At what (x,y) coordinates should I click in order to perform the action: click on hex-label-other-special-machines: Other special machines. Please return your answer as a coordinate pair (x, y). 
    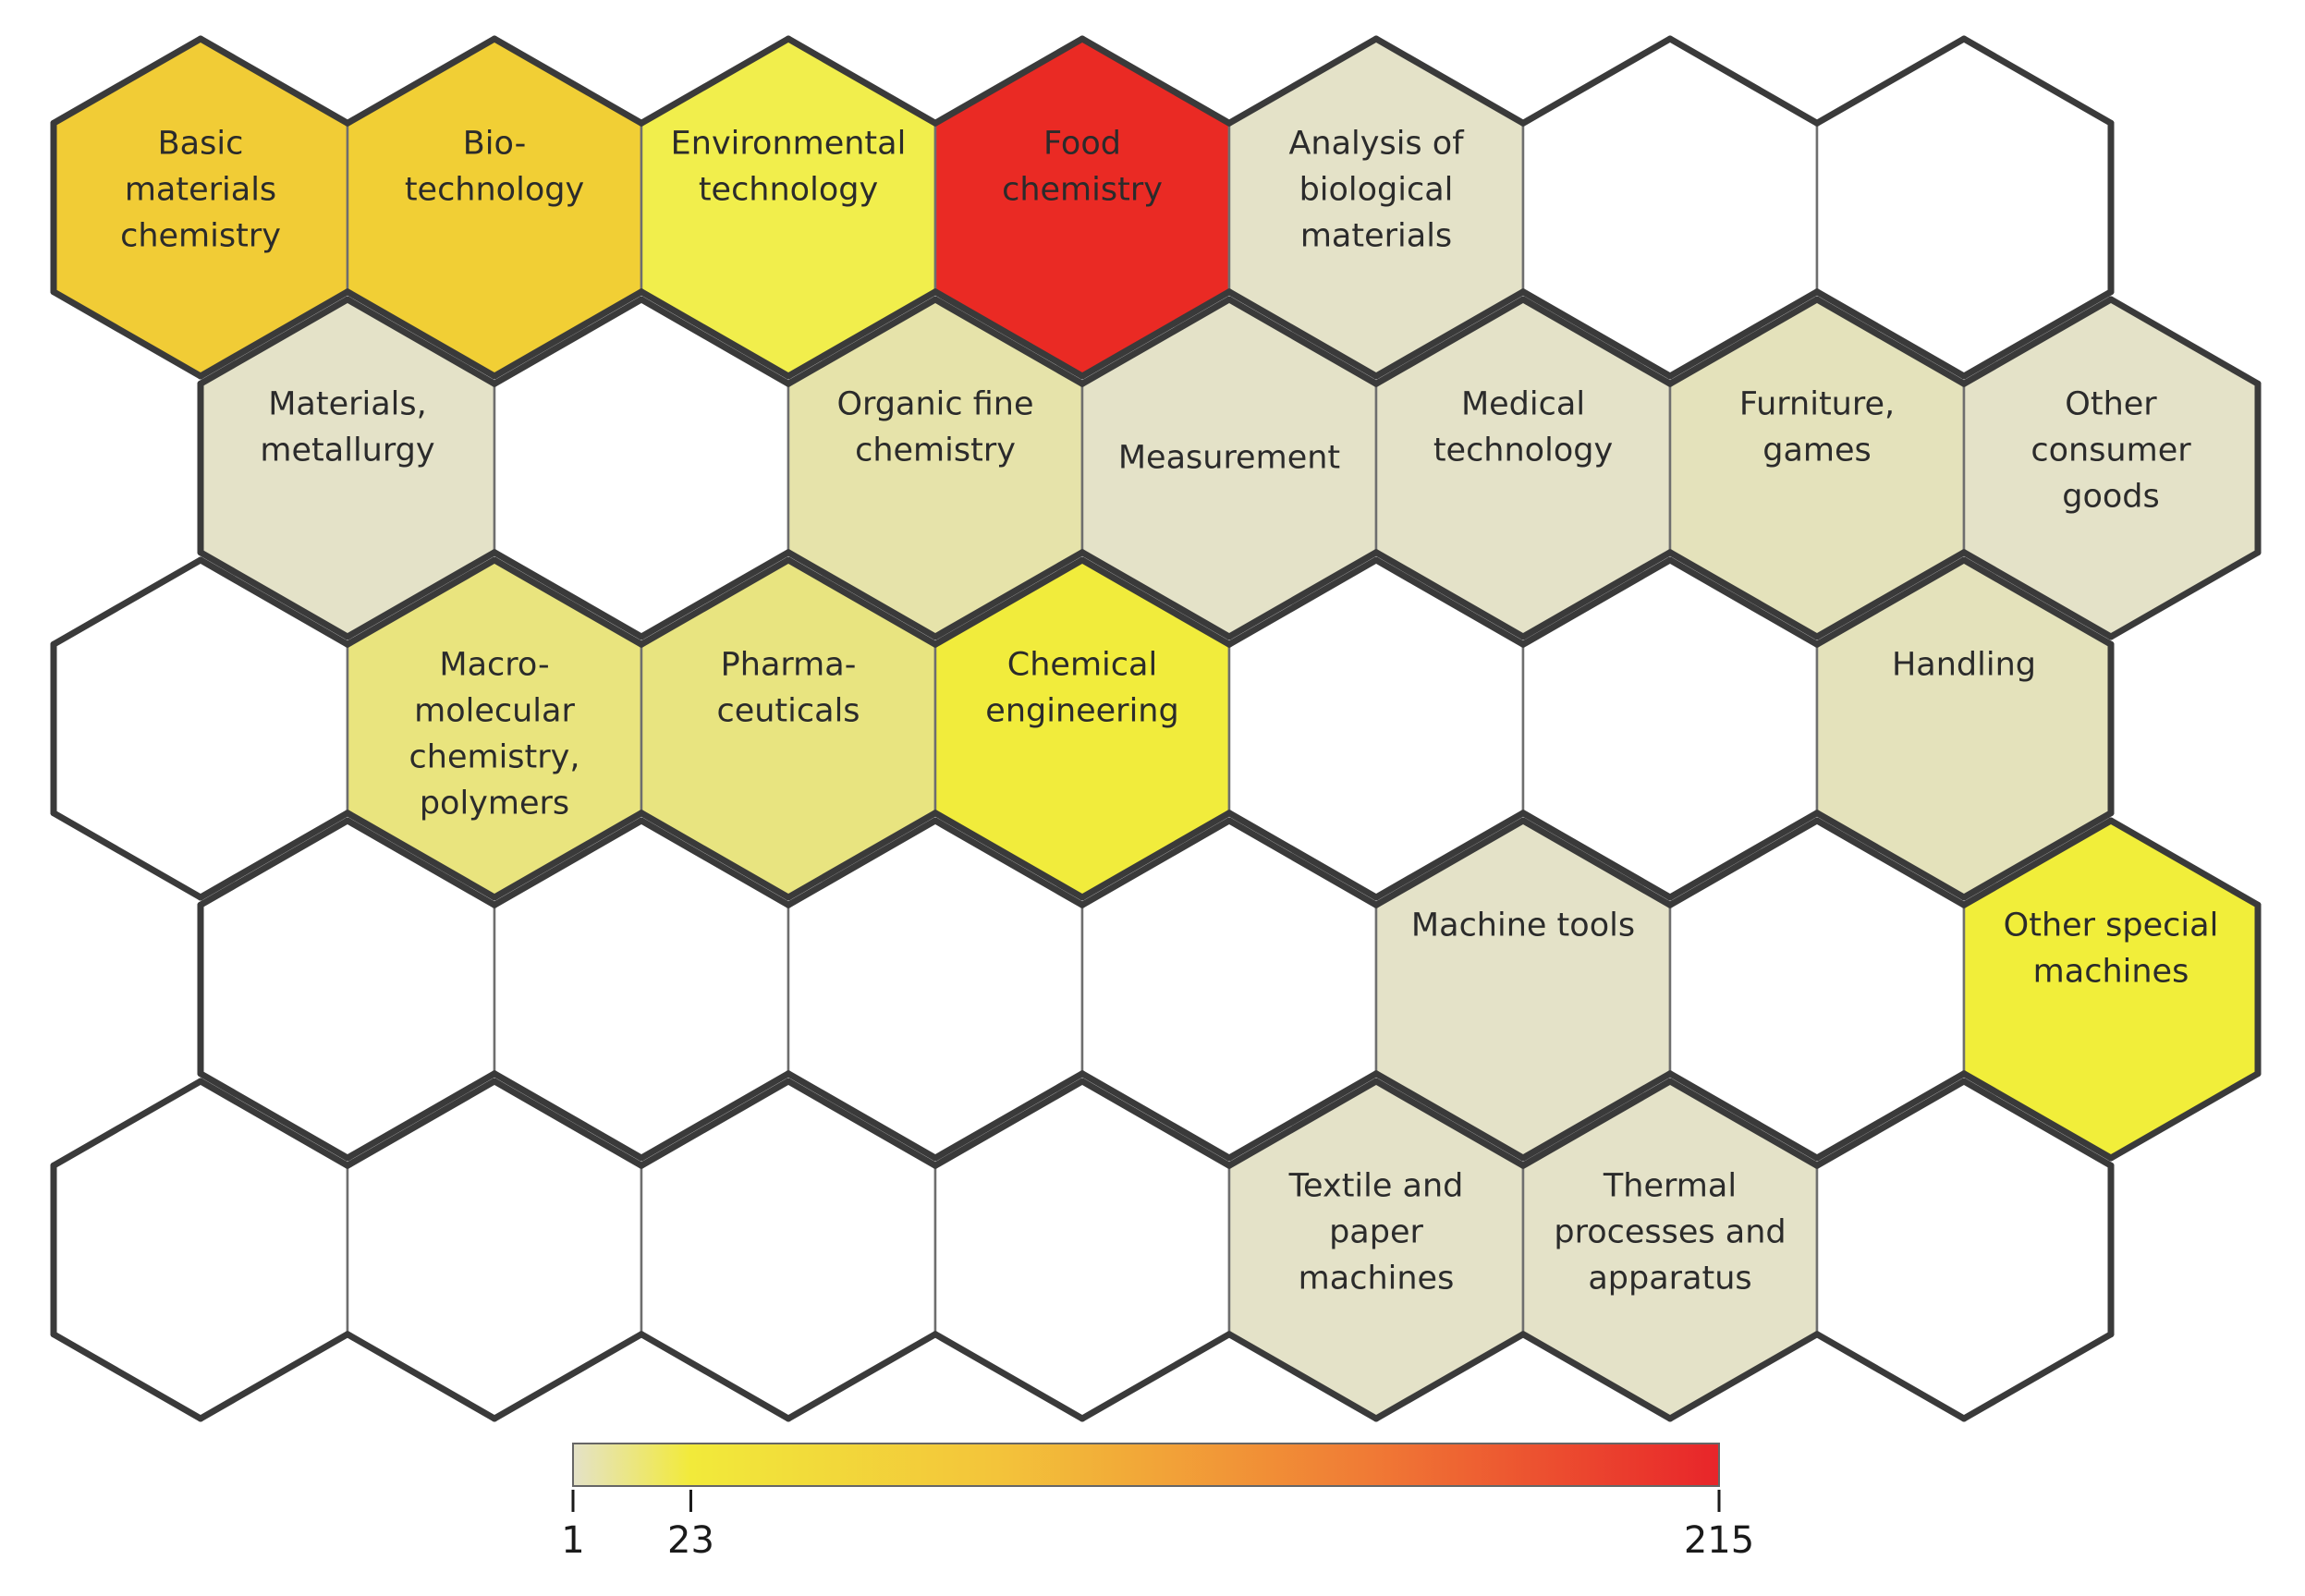
    Looking at the image, I should click on (2111, 949).